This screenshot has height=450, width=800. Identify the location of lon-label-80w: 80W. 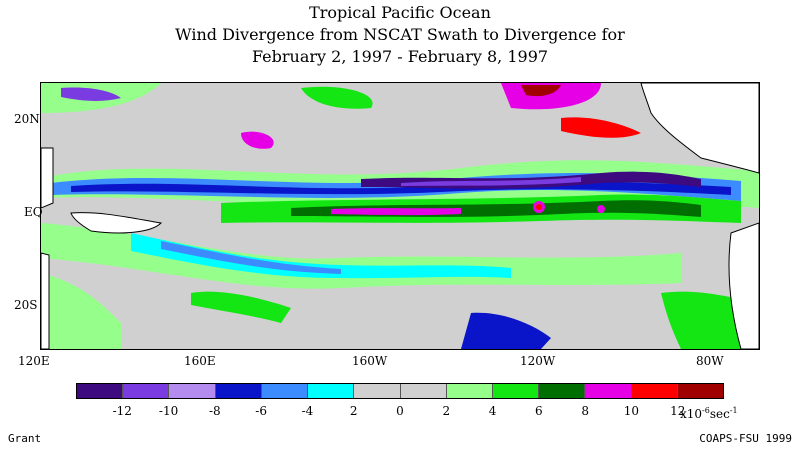
(710, 361).